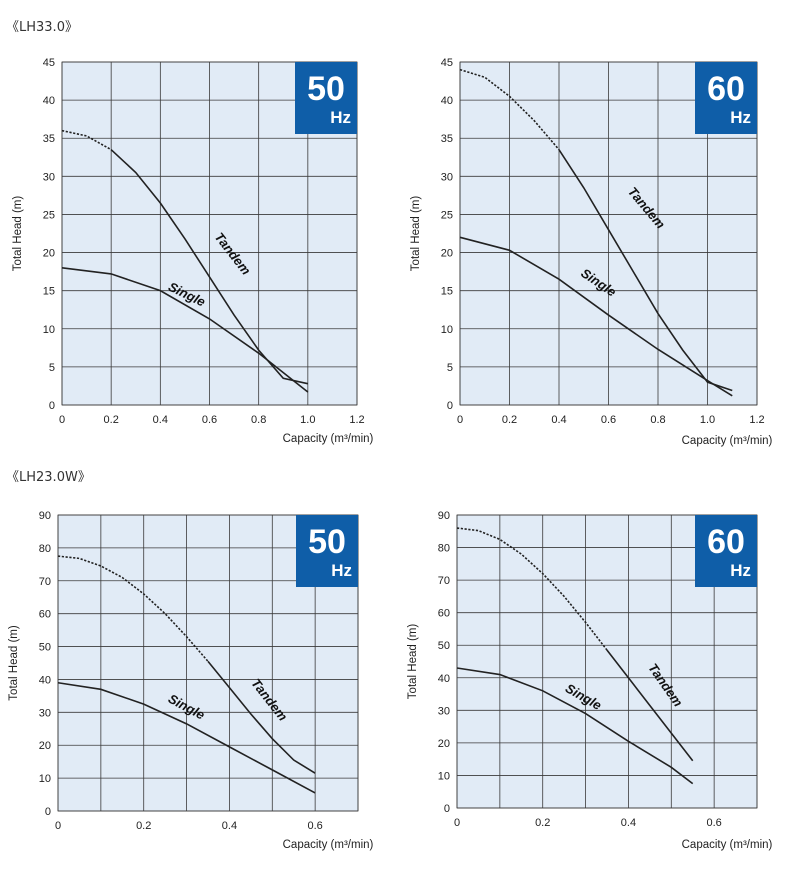  What do you see at coordinates (258, 420) in the screenshot?
I see `x-tick-label: 0.8` at bounding box center [258, 420].